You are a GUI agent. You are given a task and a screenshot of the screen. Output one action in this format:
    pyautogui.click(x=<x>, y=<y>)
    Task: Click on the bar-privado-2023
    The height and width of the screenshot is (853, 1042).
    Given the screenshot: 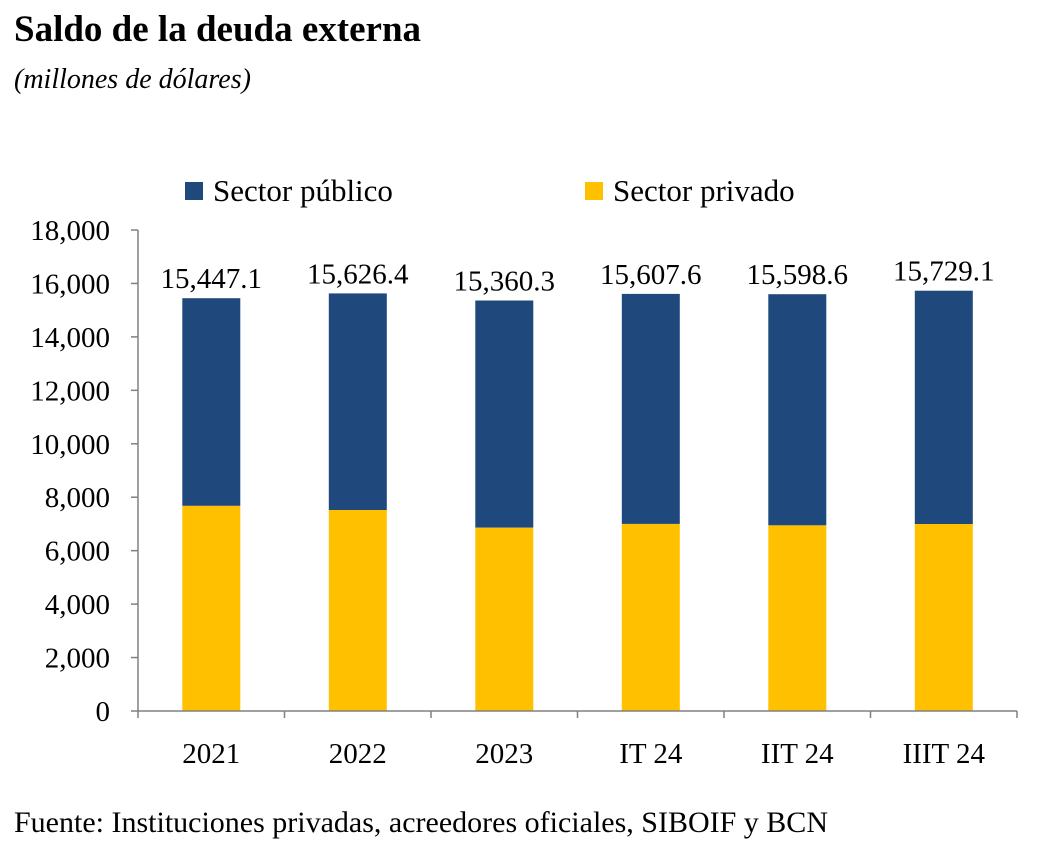 What is the action you would take?
    pyautogui.click(x=504, y=619)
    